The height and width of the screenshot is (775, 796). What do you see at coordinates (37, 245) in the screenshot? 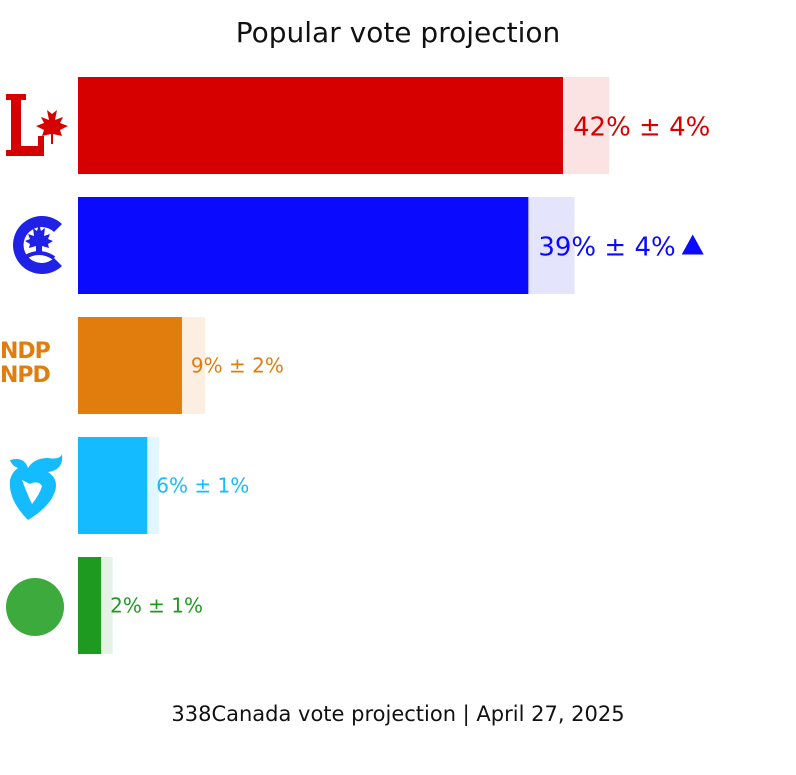
I see `conservative-logo` at bounding box center [37, 245].